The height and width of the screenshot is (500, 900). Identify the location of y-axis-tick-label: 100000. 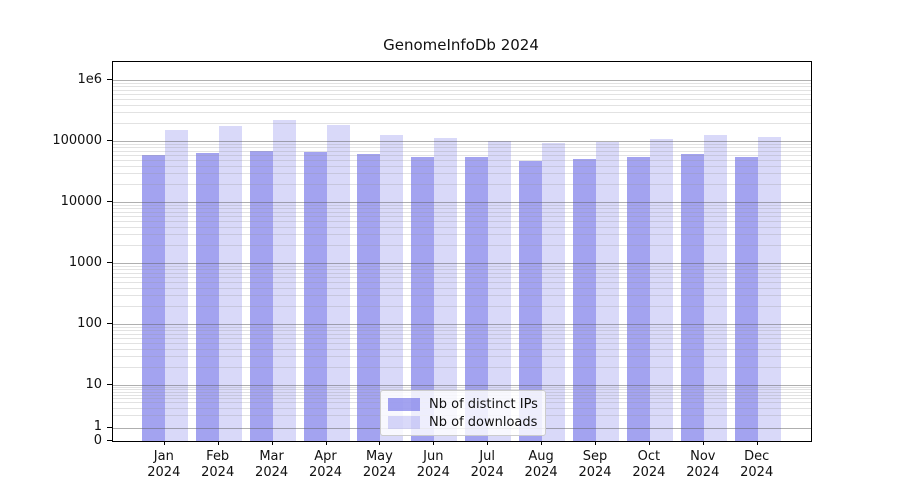
(77, 140).